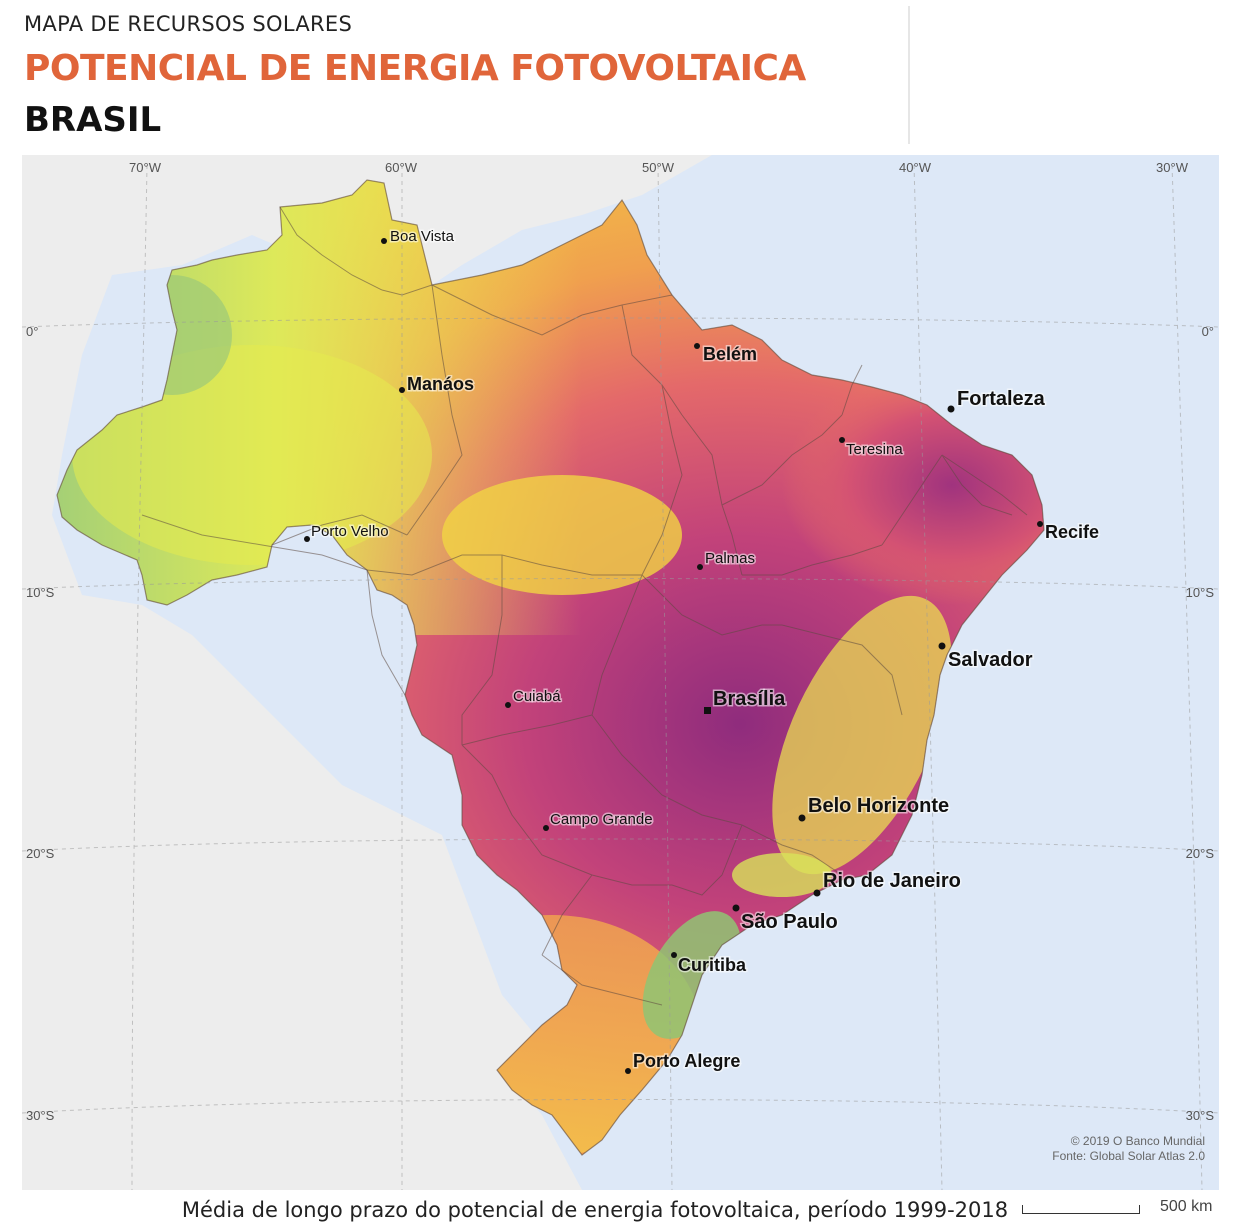  Describe the element at coordinates (40, 853) in the screenshot. I see `latitude-label-left: 20°S` at that location.